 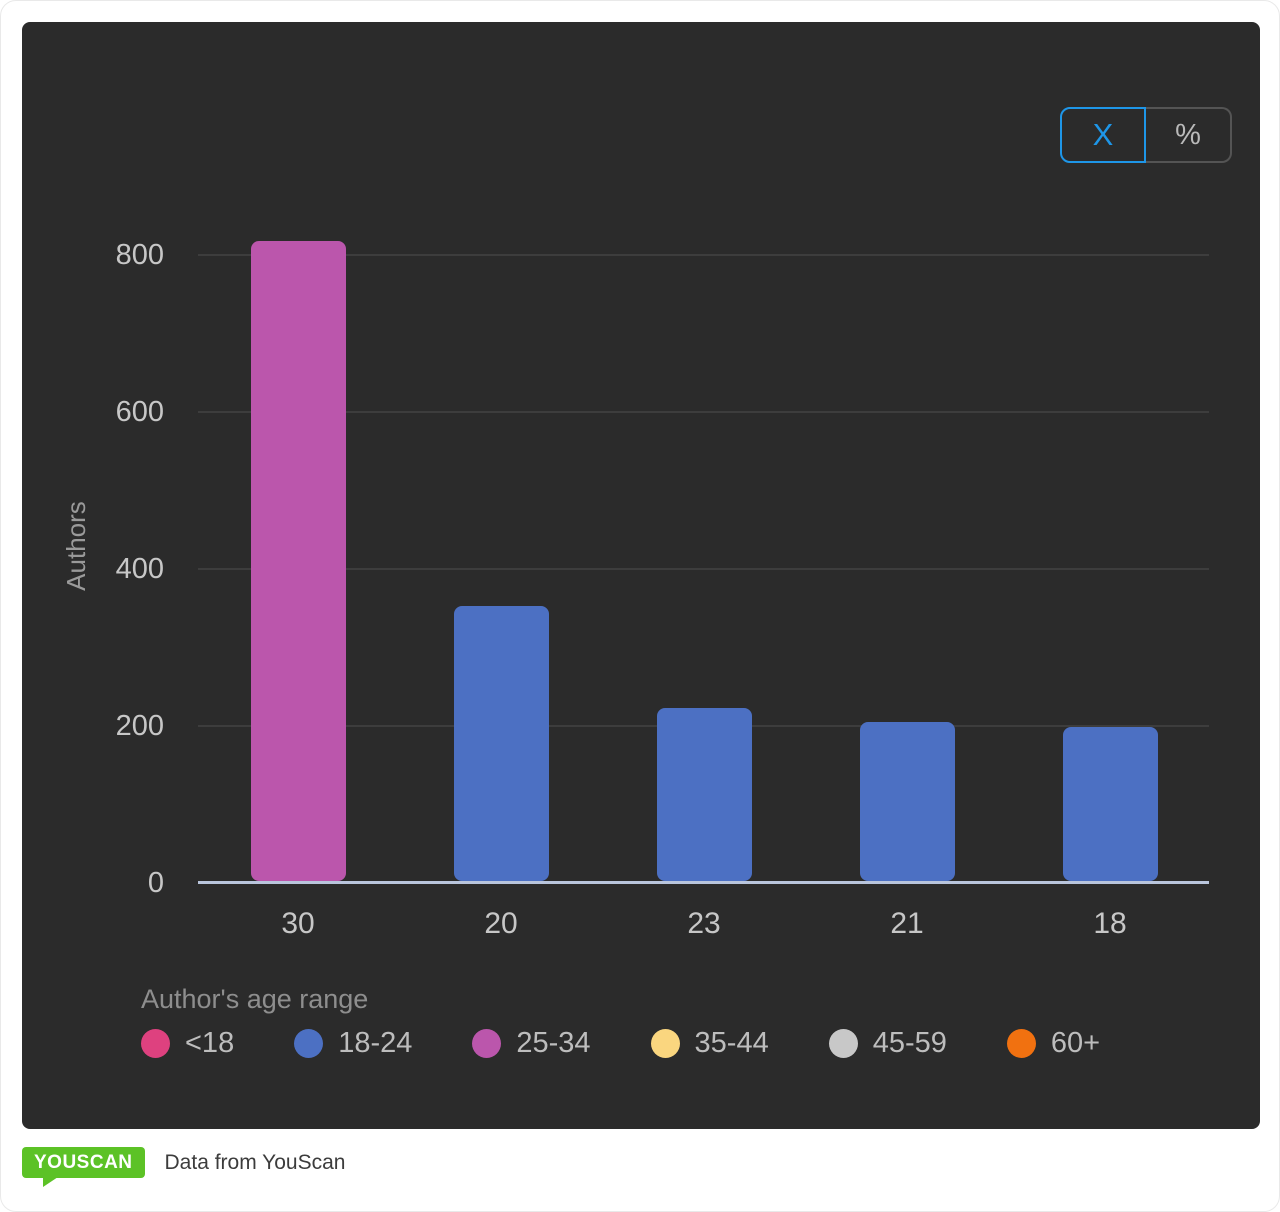 What do you see at coordinates (139, 569) in the screenshot?
I see `y-axis-tick-label: 400` at bounding box center [139, 569].